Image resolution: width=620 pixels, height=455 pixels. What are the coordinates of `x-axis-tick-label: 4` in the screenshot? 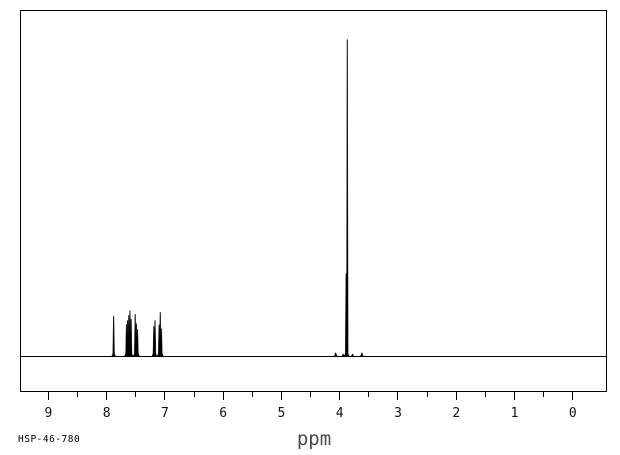 It's located at (339, 413).